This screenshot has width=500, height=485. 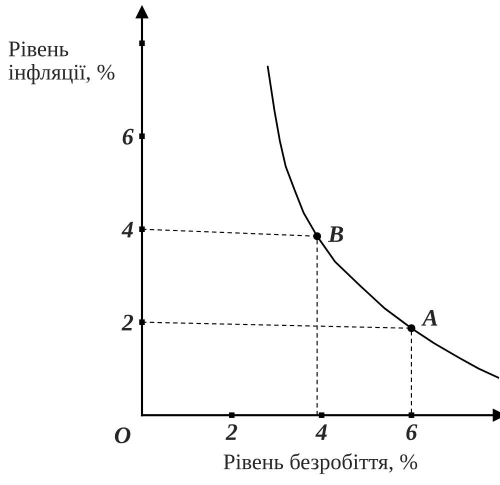 I want to click on text: O, so click(x=122, y=435).